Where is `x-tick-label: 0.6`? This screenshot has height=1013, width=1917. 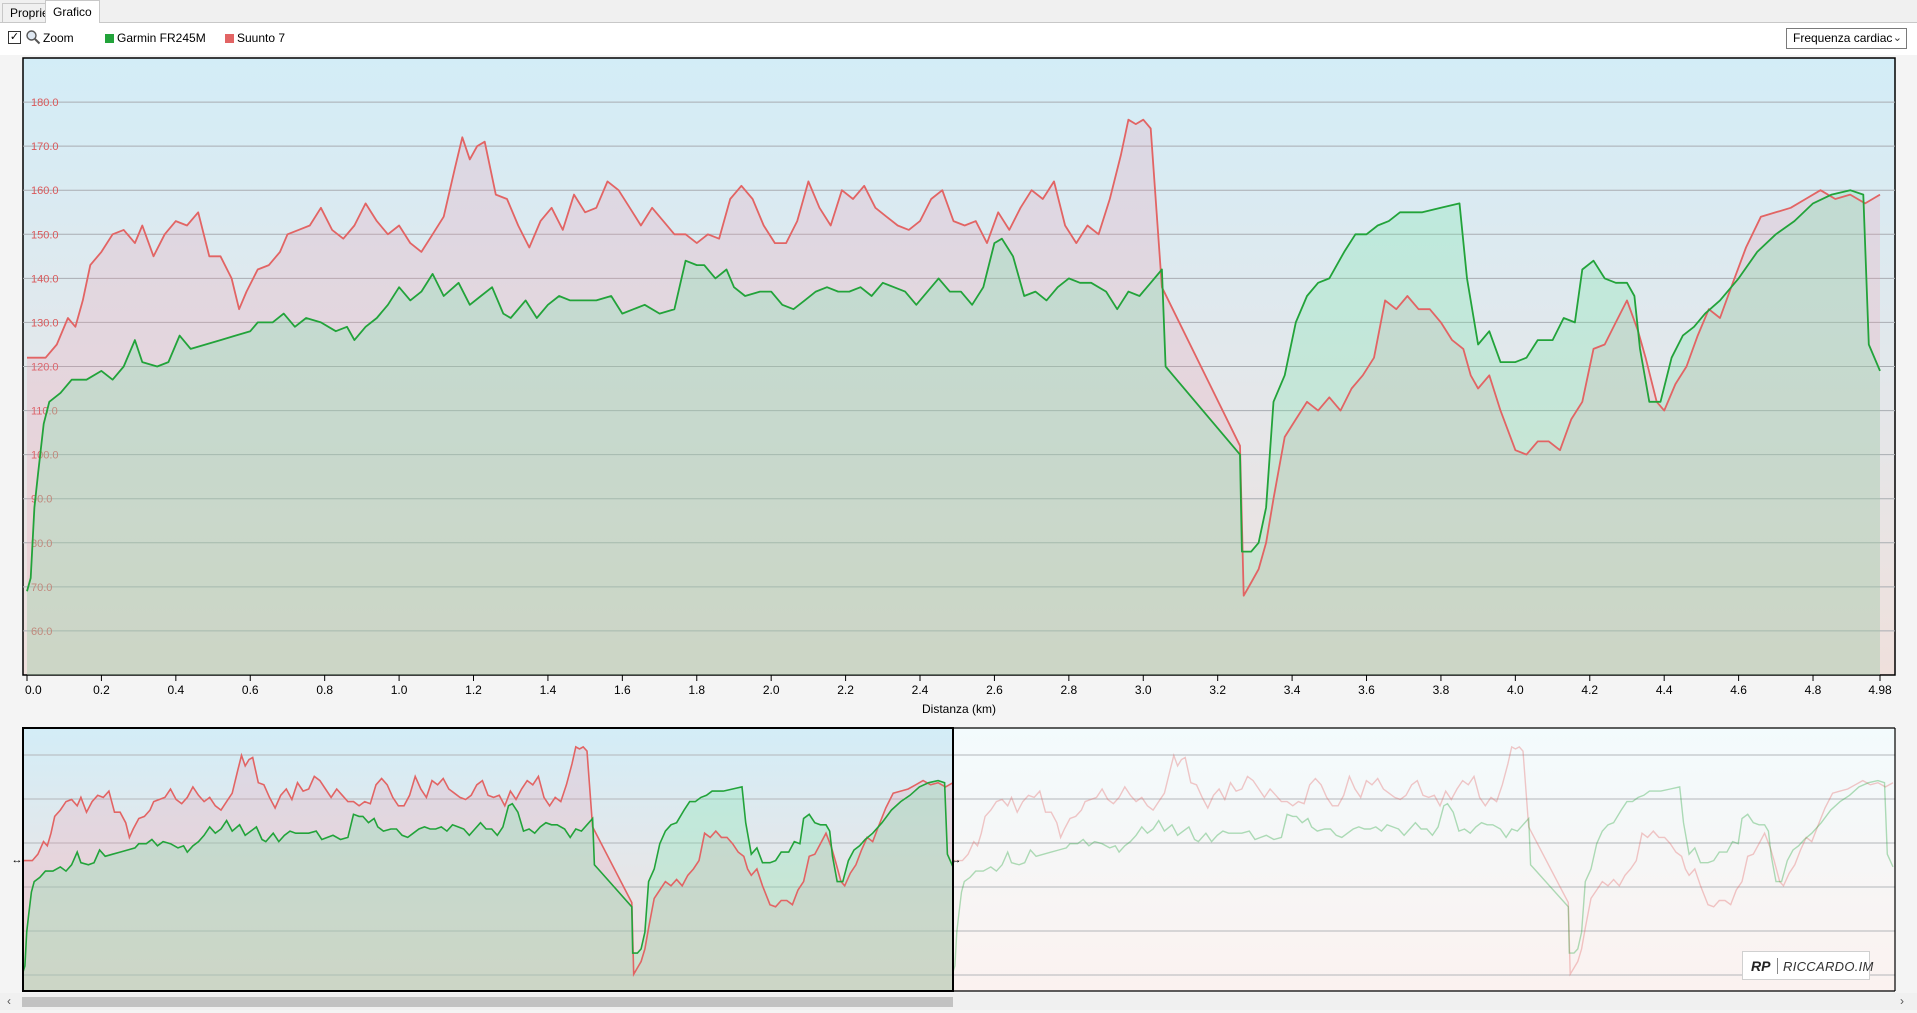 x-tick-label: 0.6 is located at coordinates (250, 690).